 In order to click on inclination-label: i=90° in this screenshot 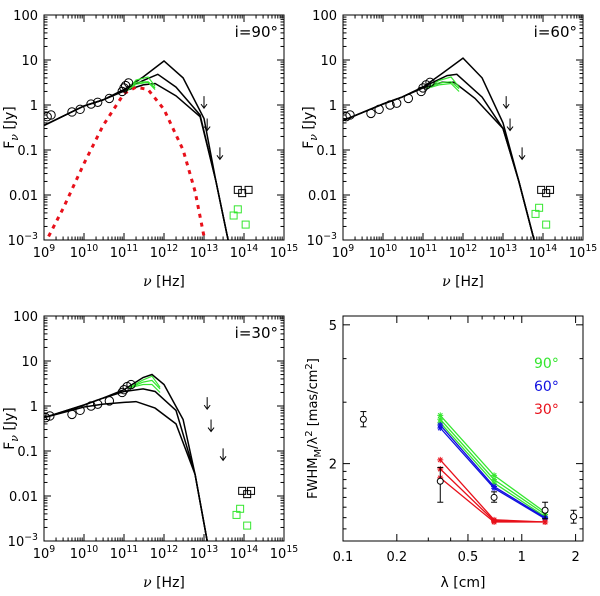, I will do `click(256, 32)`.